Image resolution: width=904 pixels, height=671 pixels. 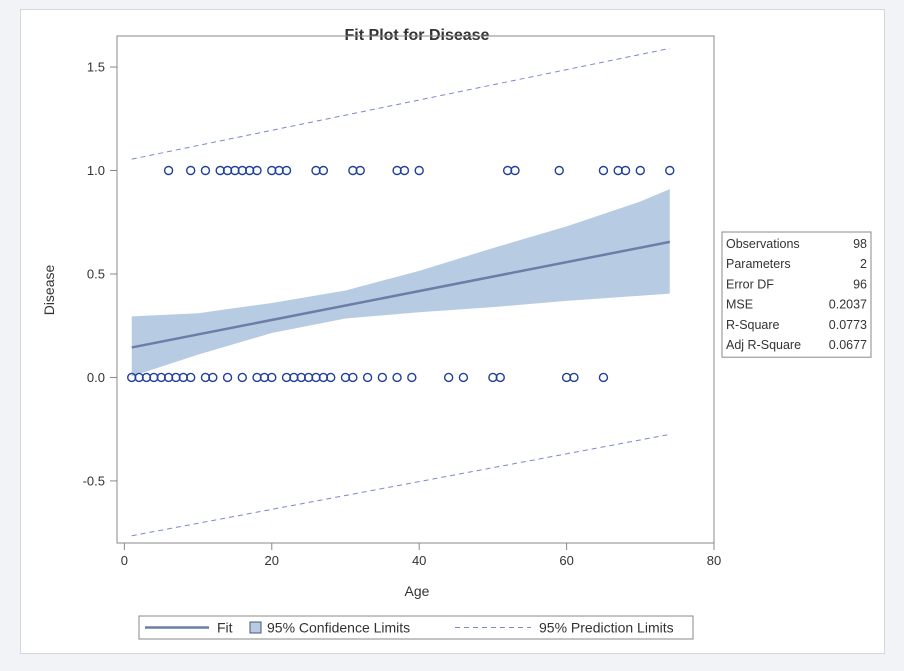 What do you see at coordinates (225, 628) in the screenshot?
I see `legend-fit-label: Fit` at bounding box center [225, 628].